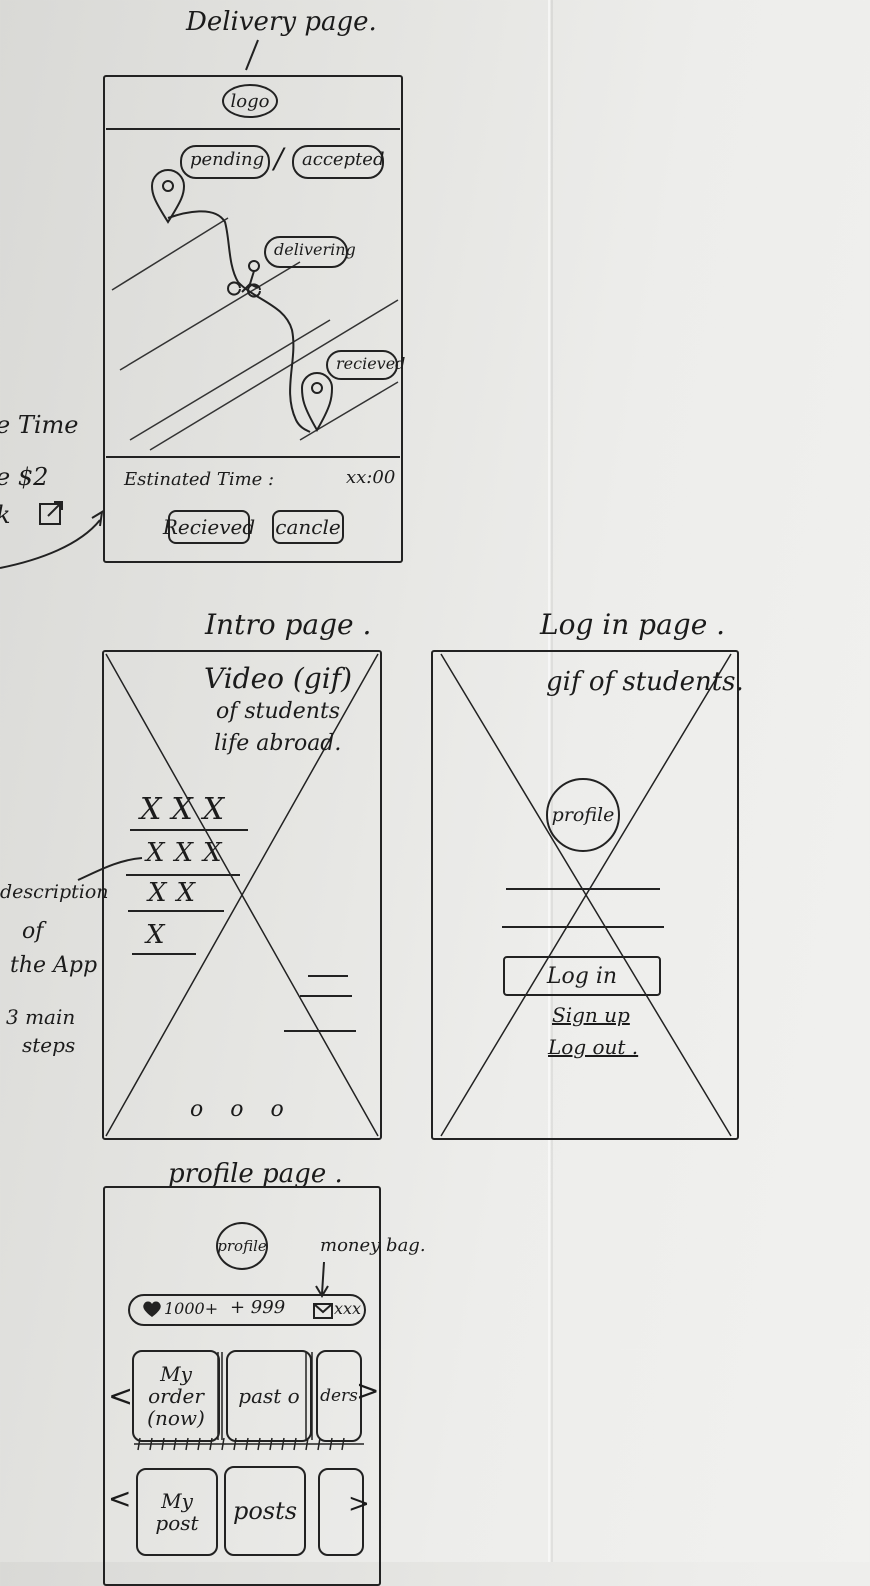  Describe the element at coordinates (645, 682) in the screenshot. I see `login-gif-text: gif of students.` at that location.